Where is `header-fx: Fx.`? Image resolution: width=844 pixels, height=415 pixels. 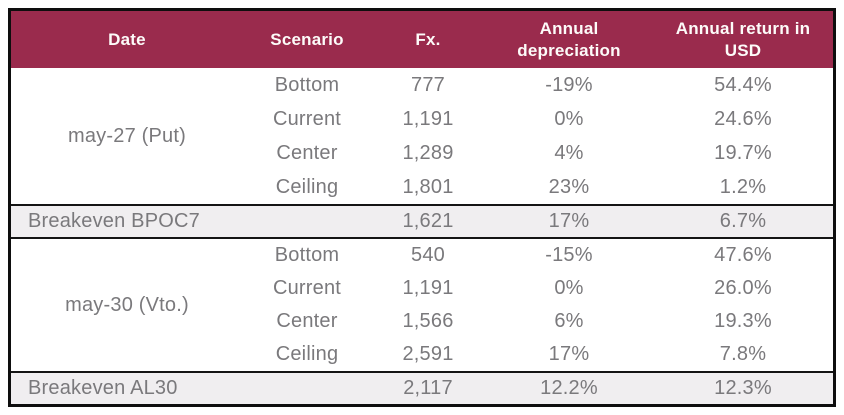
header-fx: Fx. is located at coordinates (428, 39).